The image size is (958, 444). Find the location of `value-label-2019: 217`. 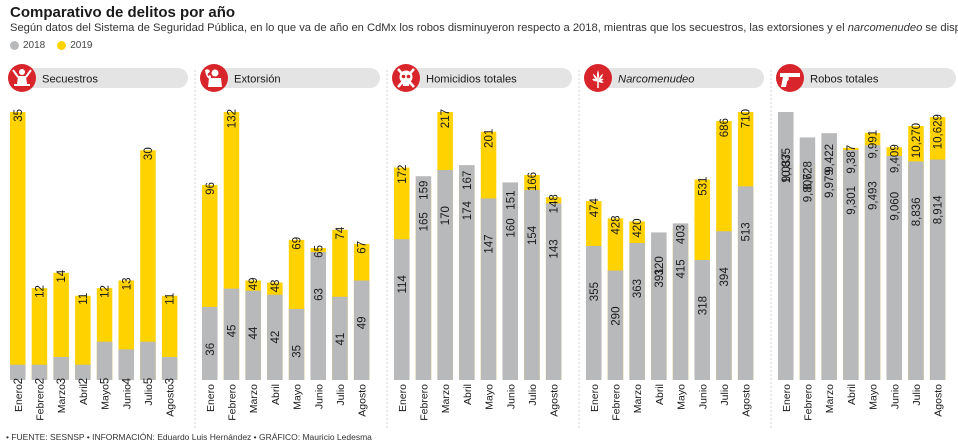

value-label-2019: 217 is located at coordinates (446, 118).